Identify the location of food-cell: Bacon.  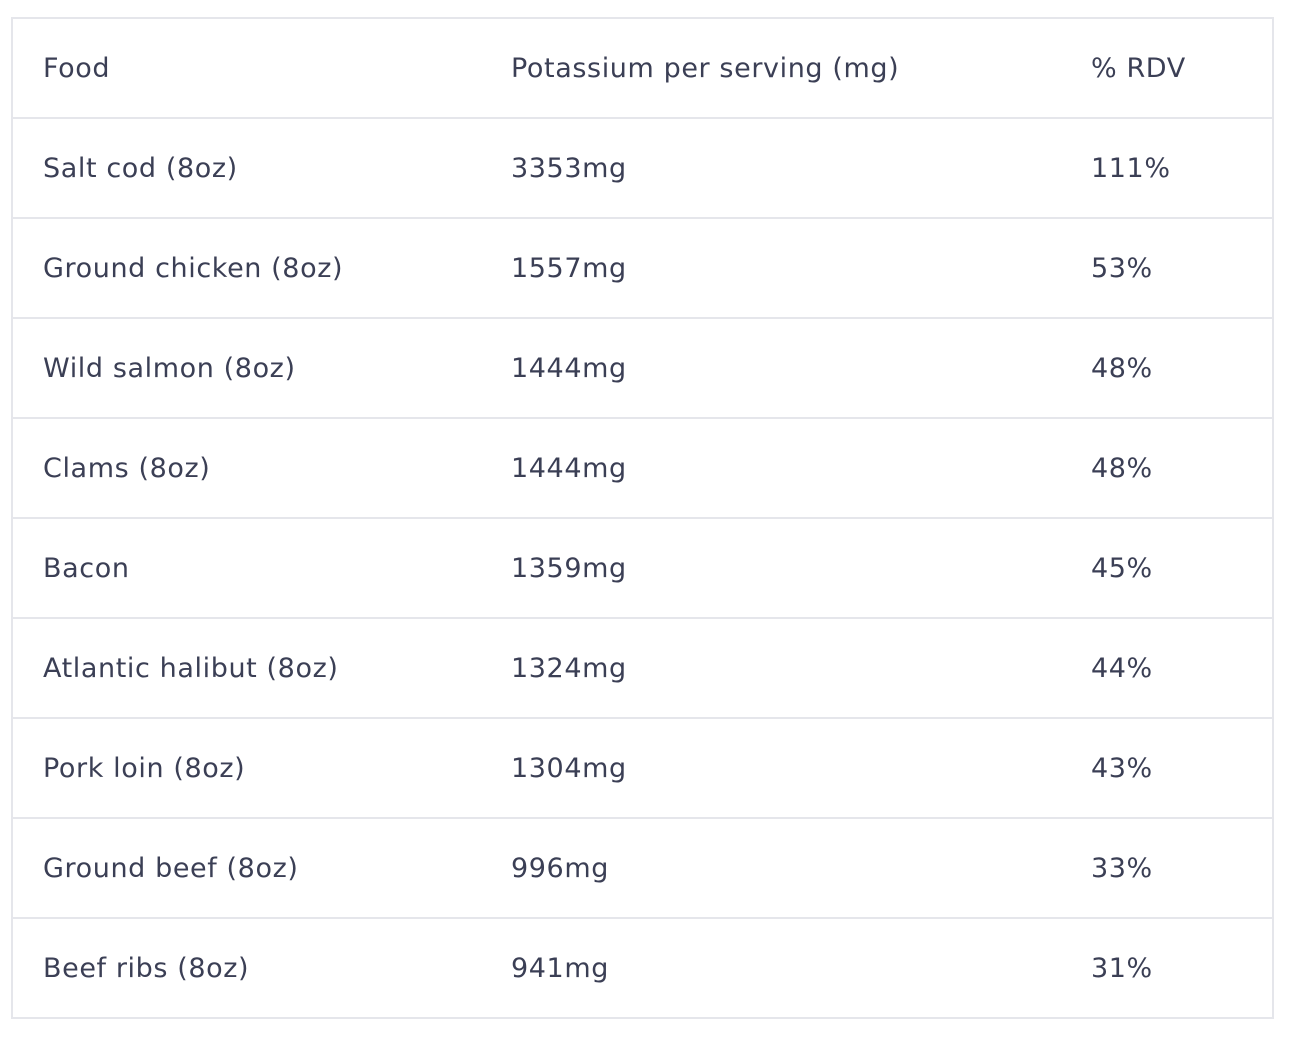
(246, 567).